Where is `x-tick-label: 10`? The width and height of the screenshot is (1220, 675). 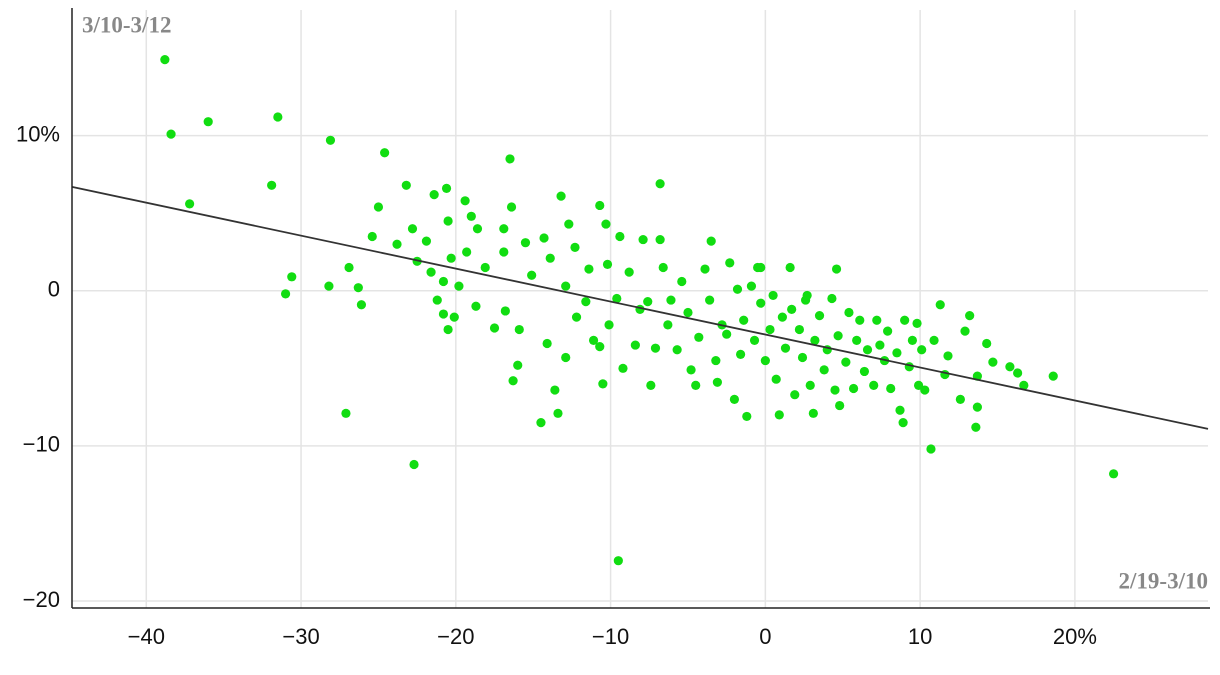 x-tick-label: 10 is located at coordinates (920, 636).